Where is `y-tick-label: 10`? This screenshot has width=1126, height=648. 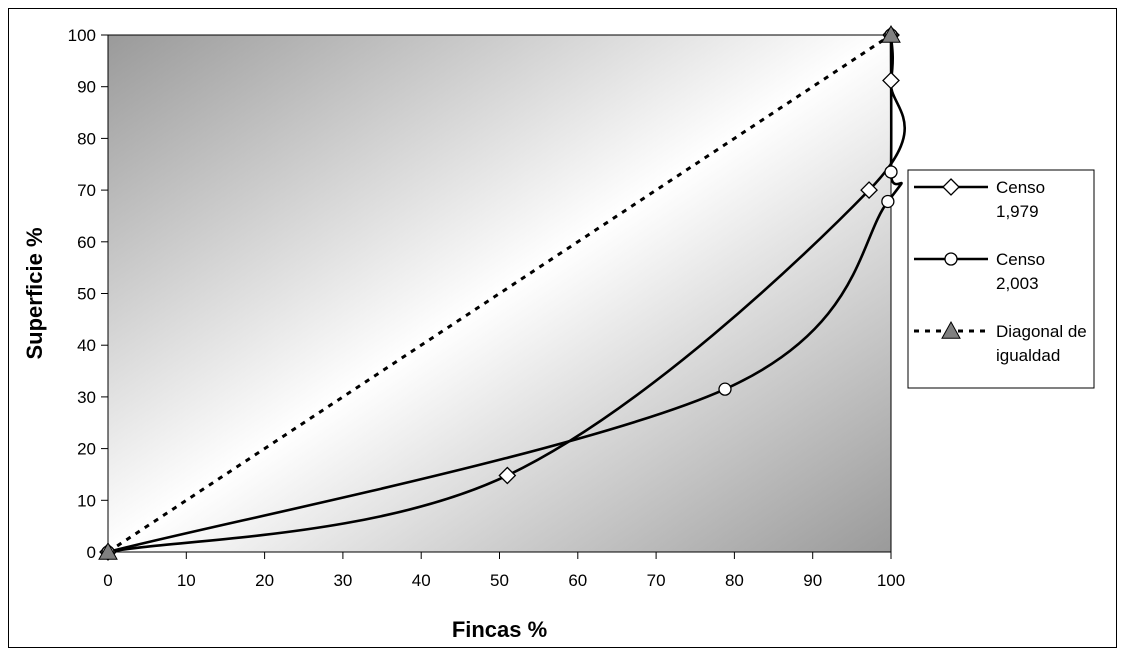 y-tick-label: 10 is located at coordinates (86, 500).